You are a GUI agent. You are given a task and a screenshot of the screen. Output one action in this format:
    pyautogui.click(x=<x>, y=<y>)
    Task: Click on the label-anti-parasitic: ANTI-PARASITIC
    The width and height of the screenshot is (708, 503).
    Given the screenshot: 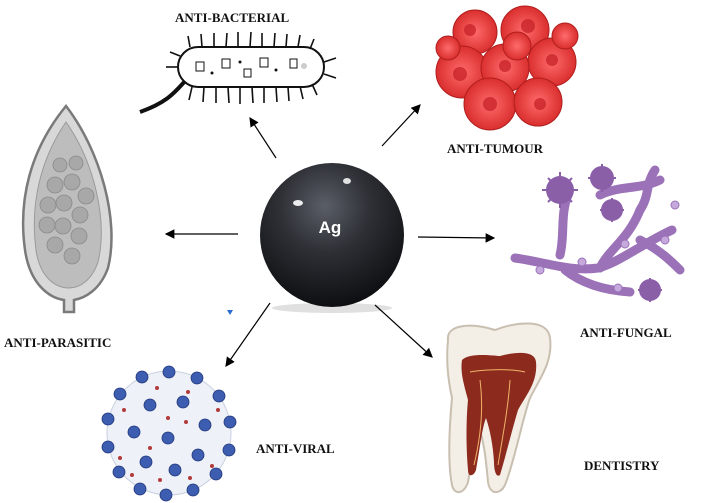 What is the action you would take?
    pyautogui.click(x=58, y=342)
    